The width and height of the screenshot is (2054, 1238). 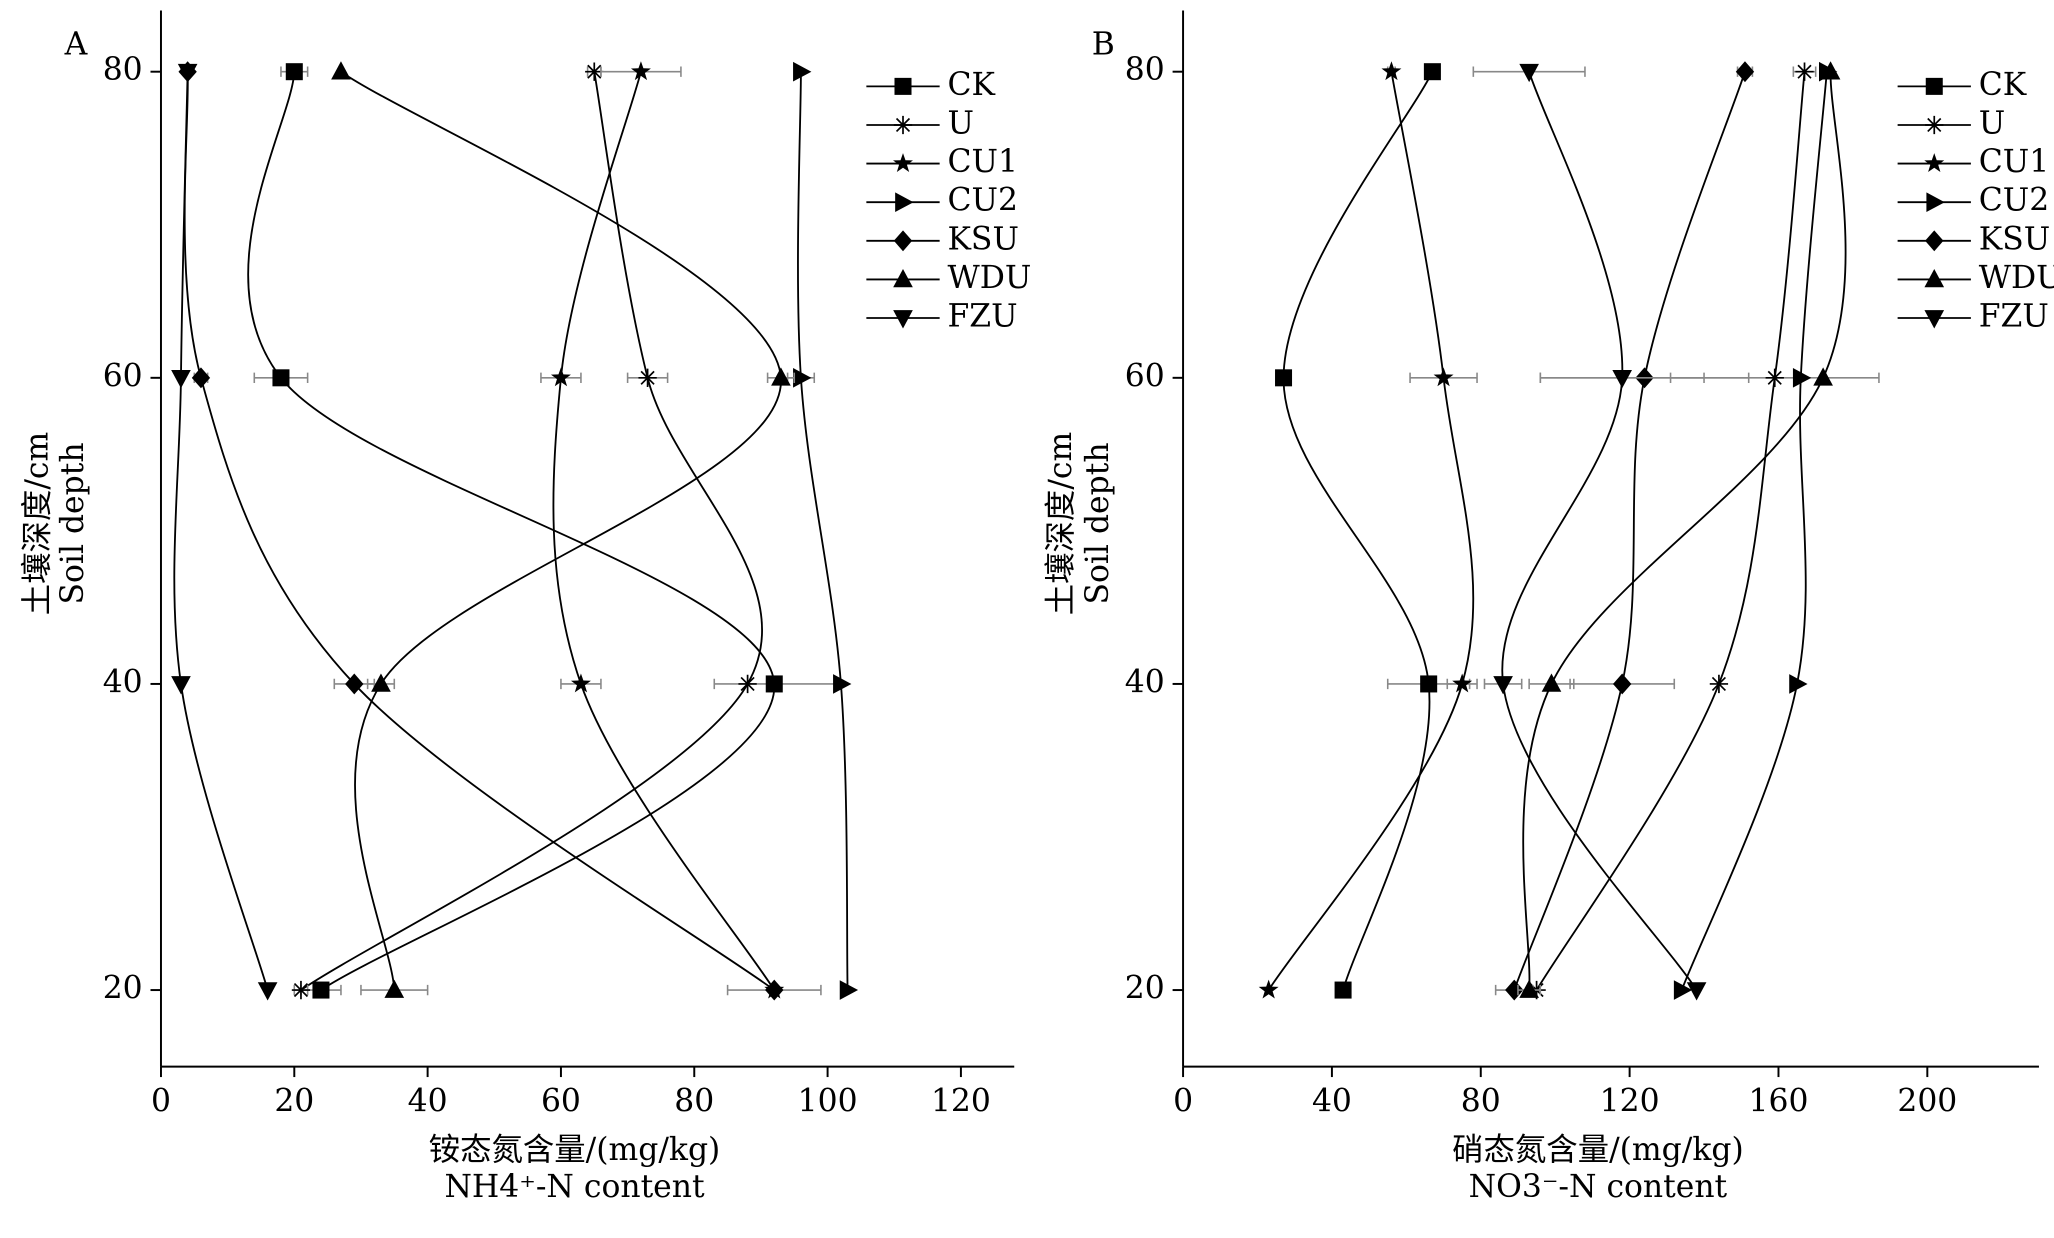 I want to click on x-tick-label: 200, so click(x=1927, y=1102).